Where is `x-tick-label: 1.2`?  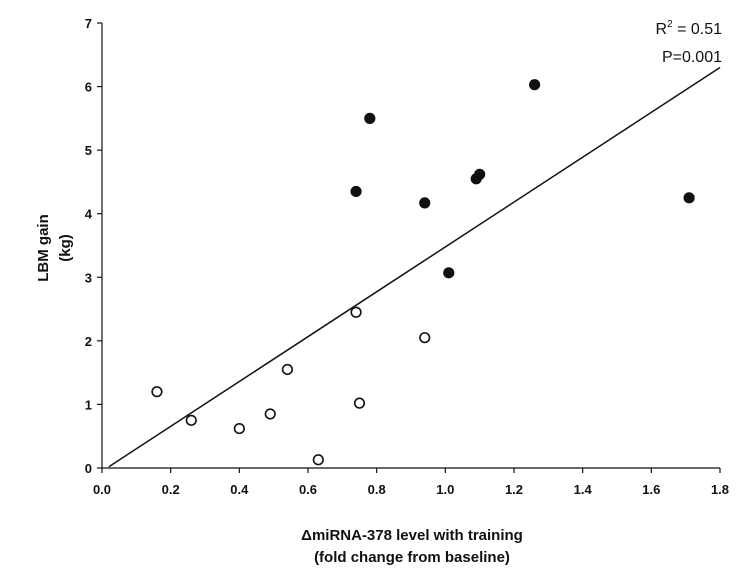 x-tick-label: 1.2 is located at coordinates (514, 489).